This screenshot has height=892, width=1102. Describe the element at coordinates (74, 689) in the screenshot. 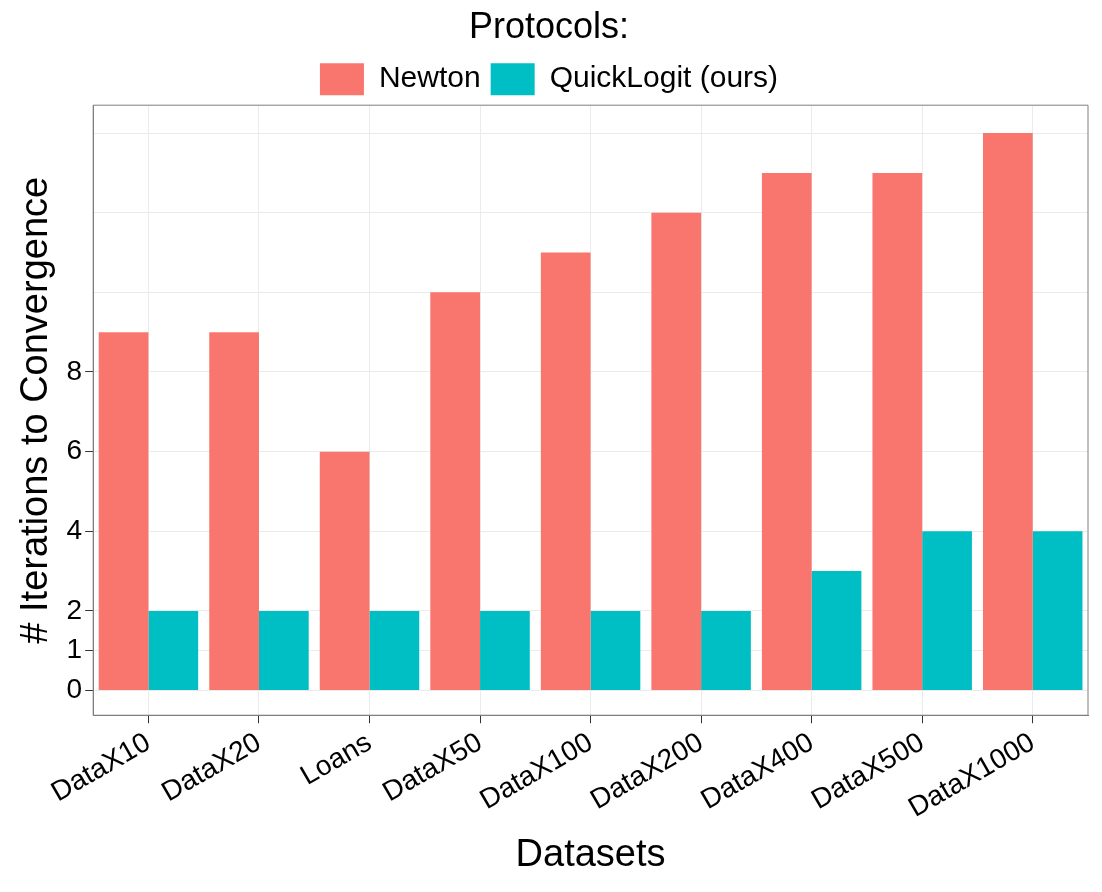

I see `y-tick-label: 0` at that location.